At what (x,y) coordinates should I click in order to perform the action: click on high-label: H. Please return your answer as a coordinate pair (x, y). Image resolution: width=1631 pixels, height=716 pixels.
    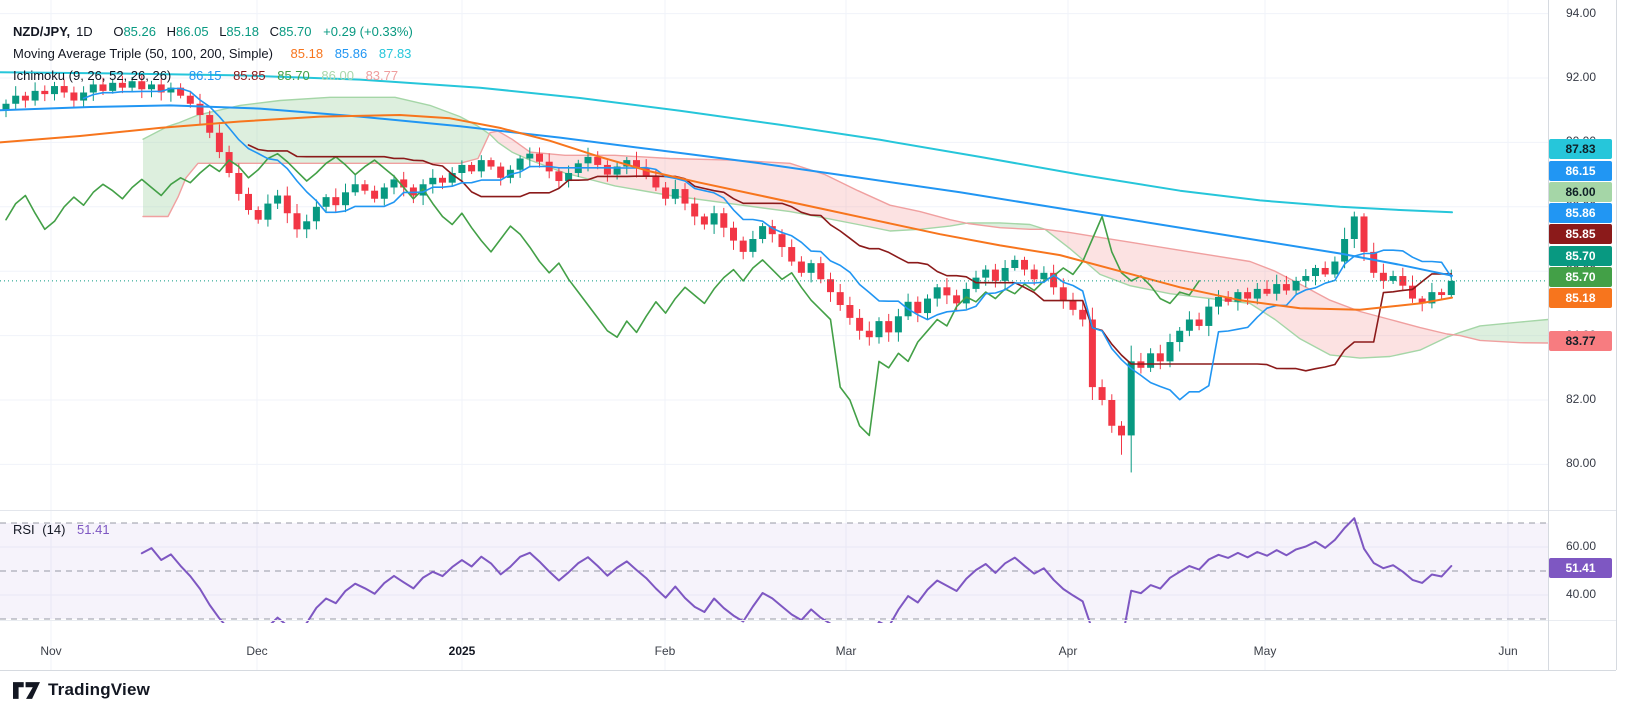
    Looking at the image, I should click on (171, 31).